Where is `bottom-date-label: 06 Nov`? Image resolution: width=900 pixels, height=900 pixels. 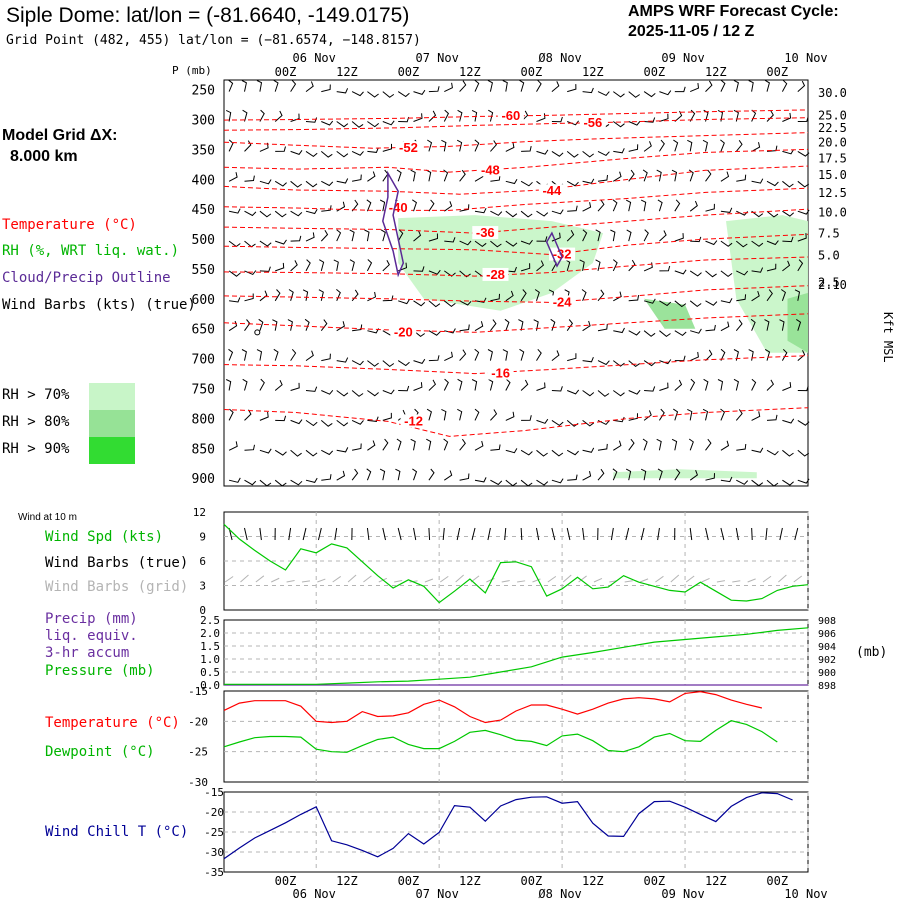
bottom-date-label: 06 Nov is located at coordinates (314, 893).